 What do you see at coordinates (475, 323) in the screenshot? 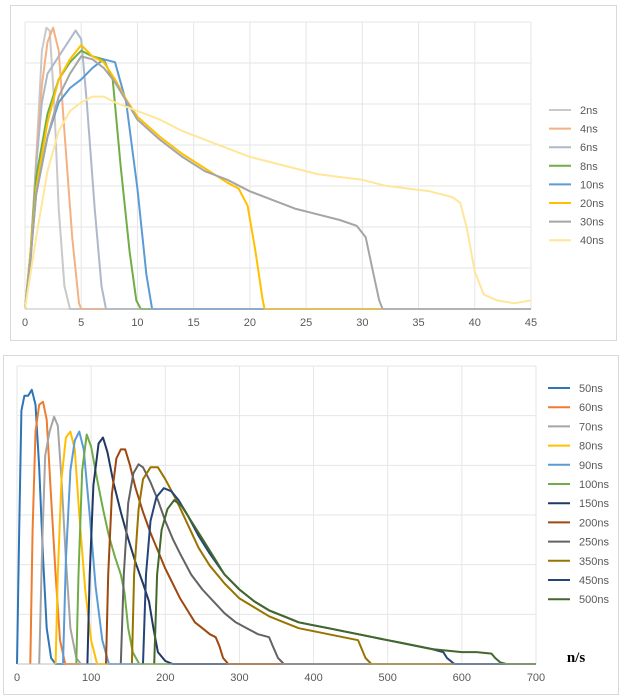
I see `x-tick-label: 40` at bounding box center [475, 323].